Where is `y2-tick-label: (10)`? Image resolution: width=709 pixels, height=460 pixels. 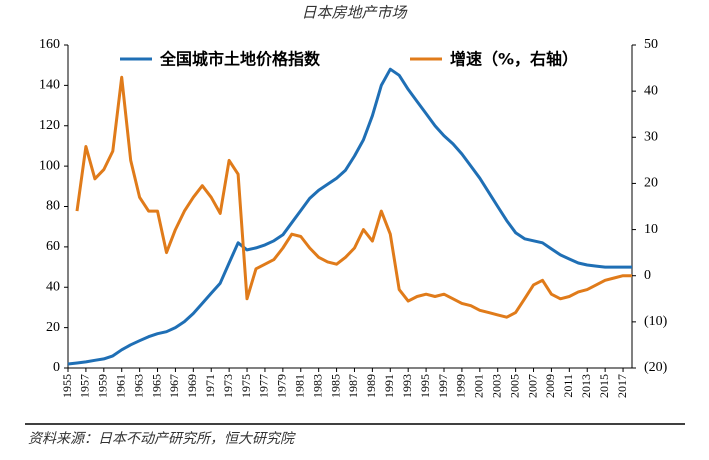
y2-tick-label: (10) is located at coordinates (656, 321).